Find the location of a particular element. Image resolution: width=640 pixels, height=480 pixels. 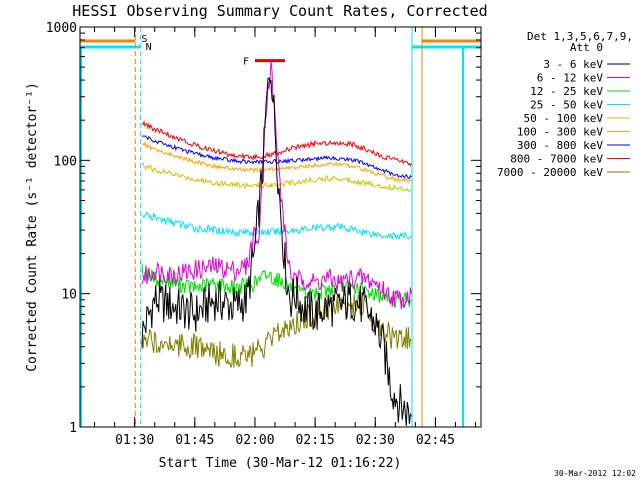

legend-label: 12 - 25 keV is located at coordinates (566, 91).